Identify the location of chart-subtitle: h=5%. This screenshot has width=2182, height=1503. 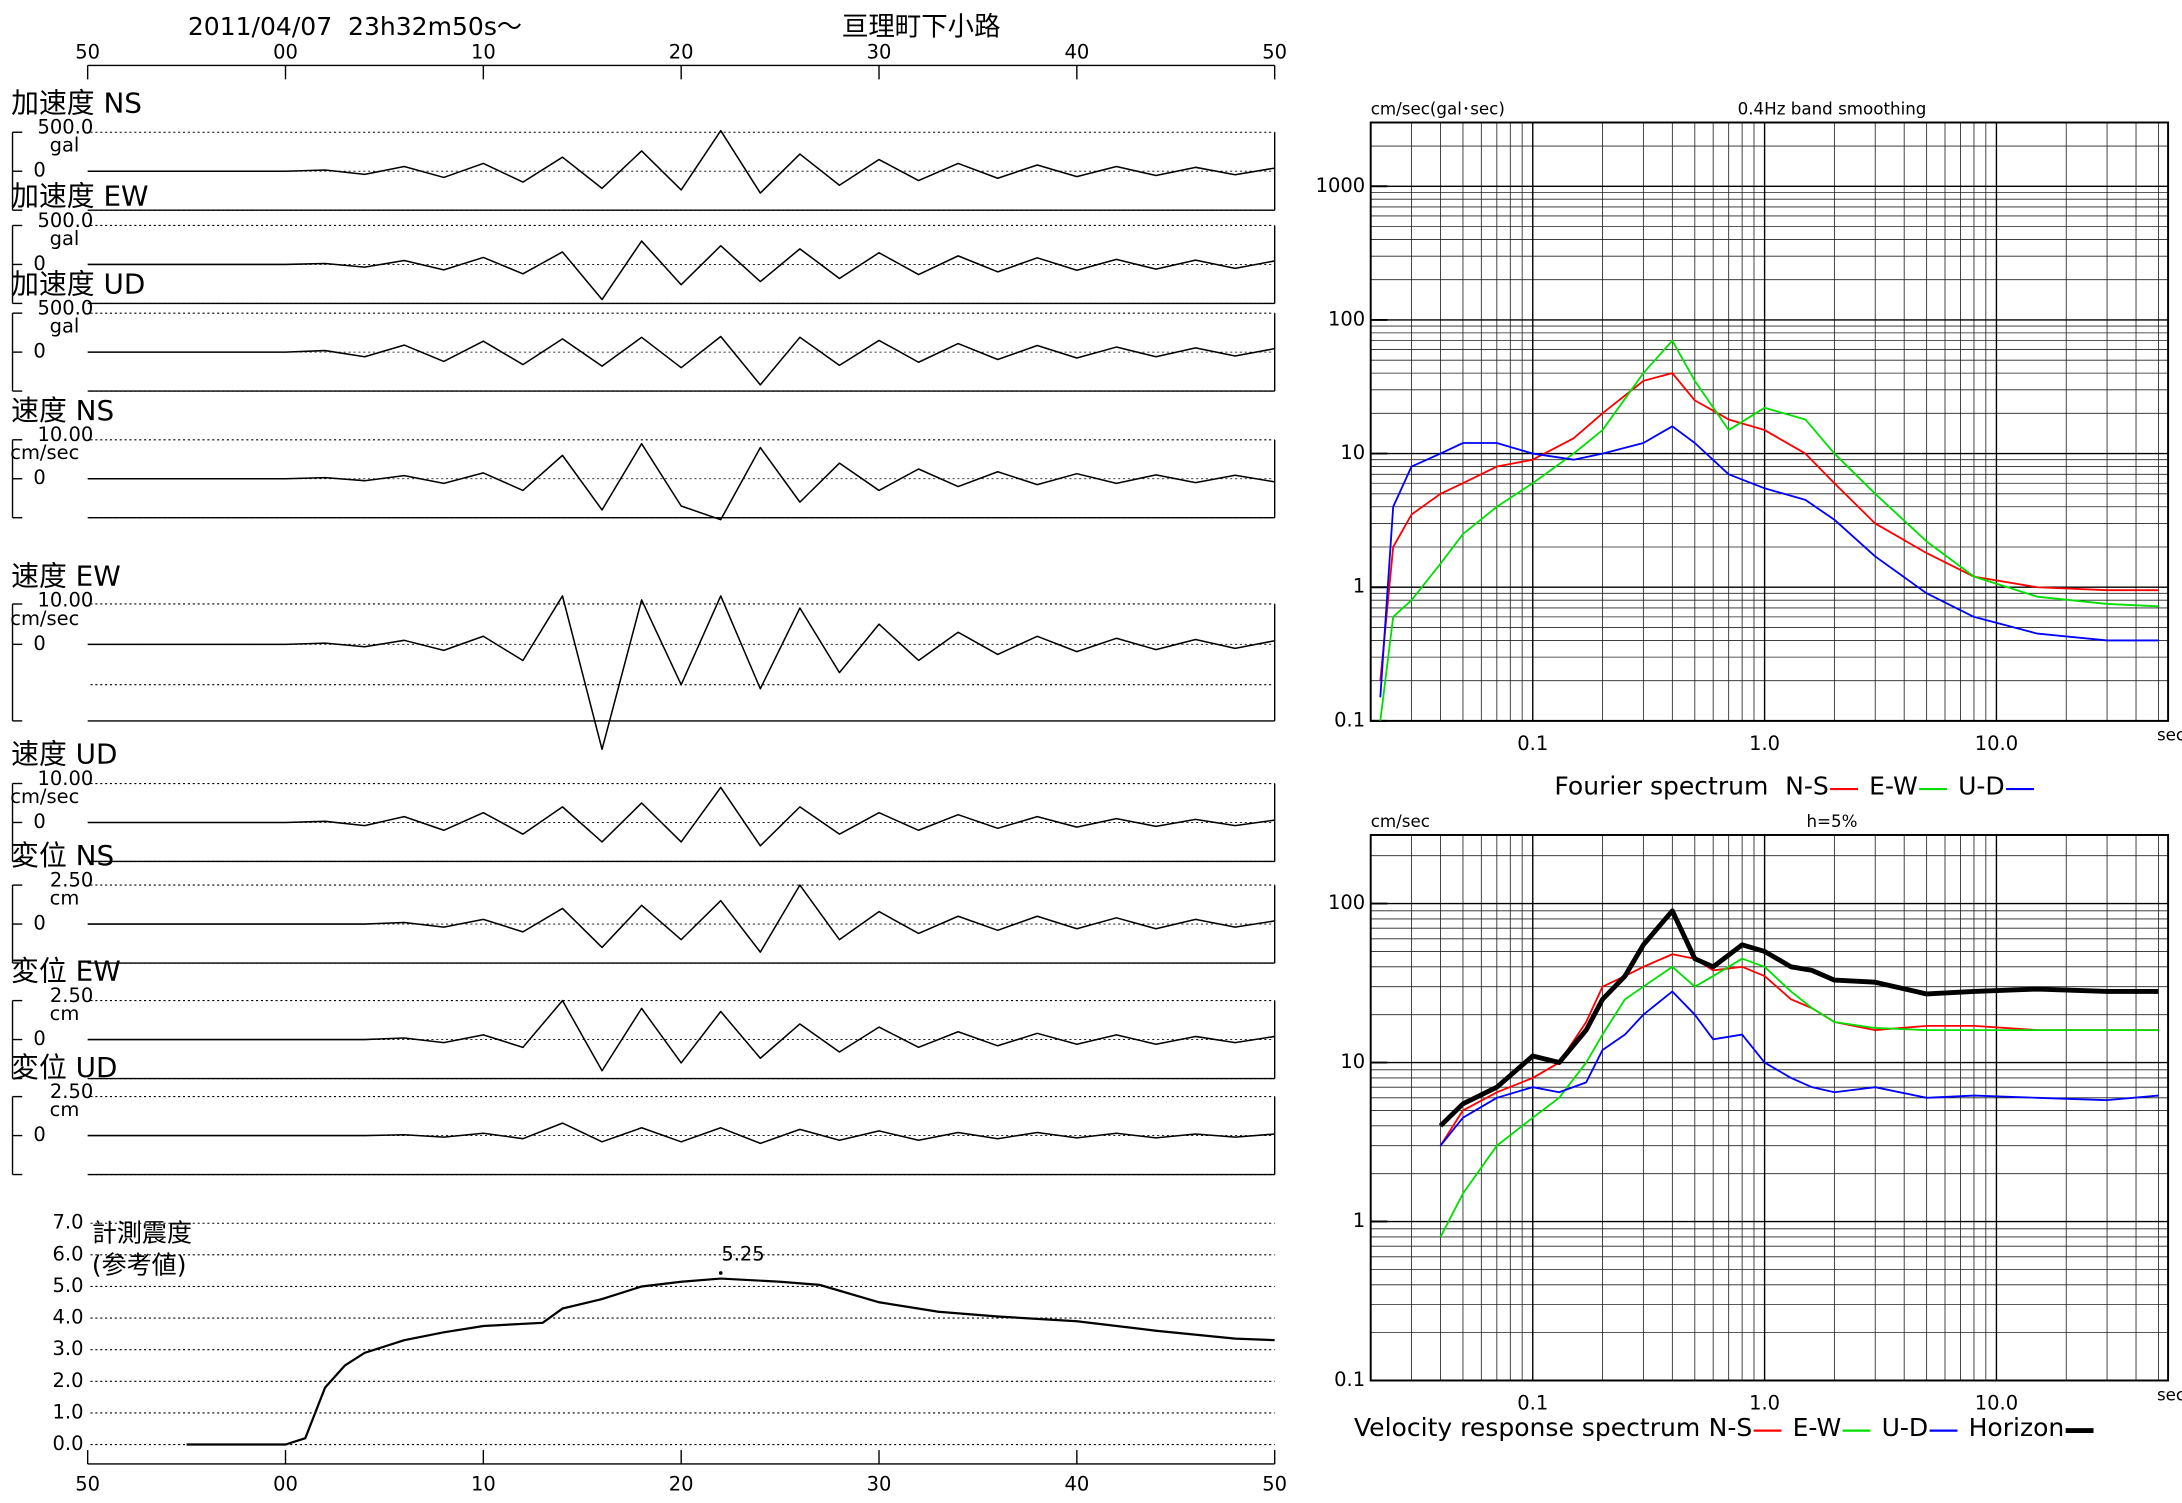
(1831, 821).